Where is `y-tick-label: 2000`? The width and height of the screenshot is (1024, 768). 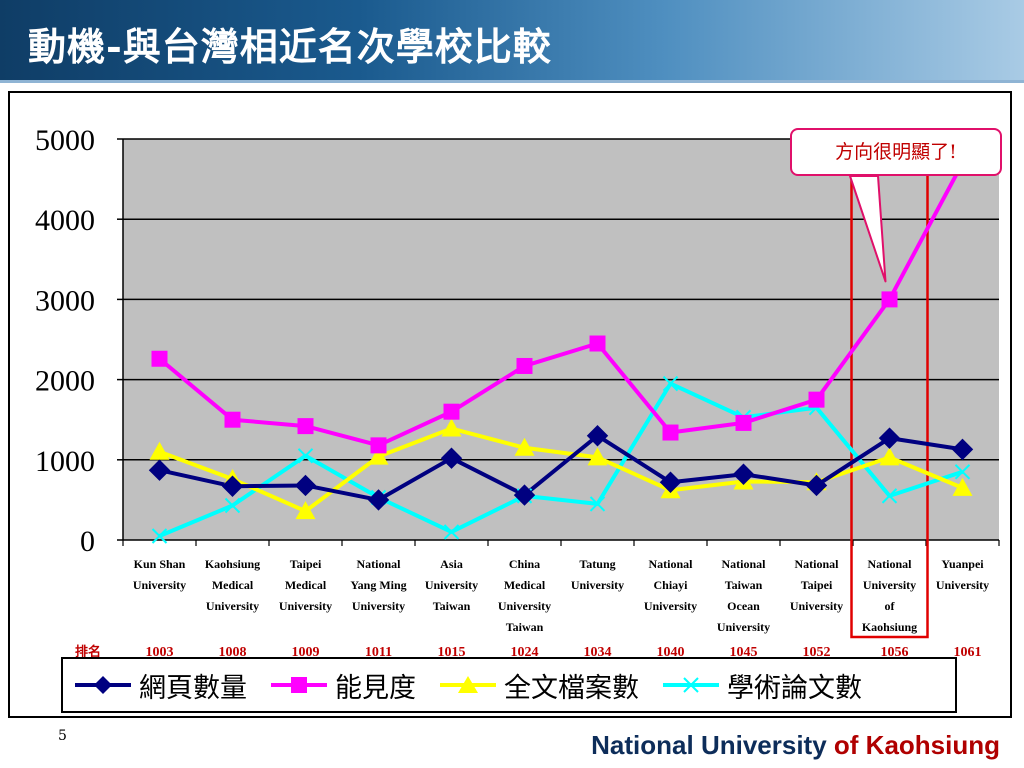
y-tick-label: 2000 is located at coordinates (65, 381).